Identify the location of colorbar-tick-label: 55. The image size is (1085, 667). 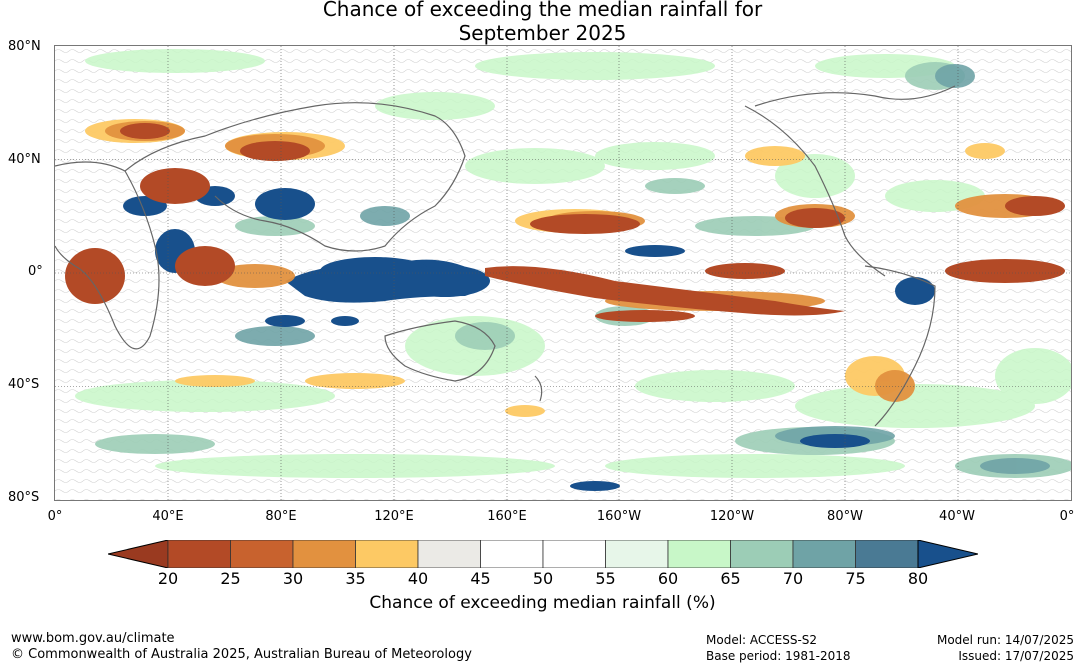
(605, 578).